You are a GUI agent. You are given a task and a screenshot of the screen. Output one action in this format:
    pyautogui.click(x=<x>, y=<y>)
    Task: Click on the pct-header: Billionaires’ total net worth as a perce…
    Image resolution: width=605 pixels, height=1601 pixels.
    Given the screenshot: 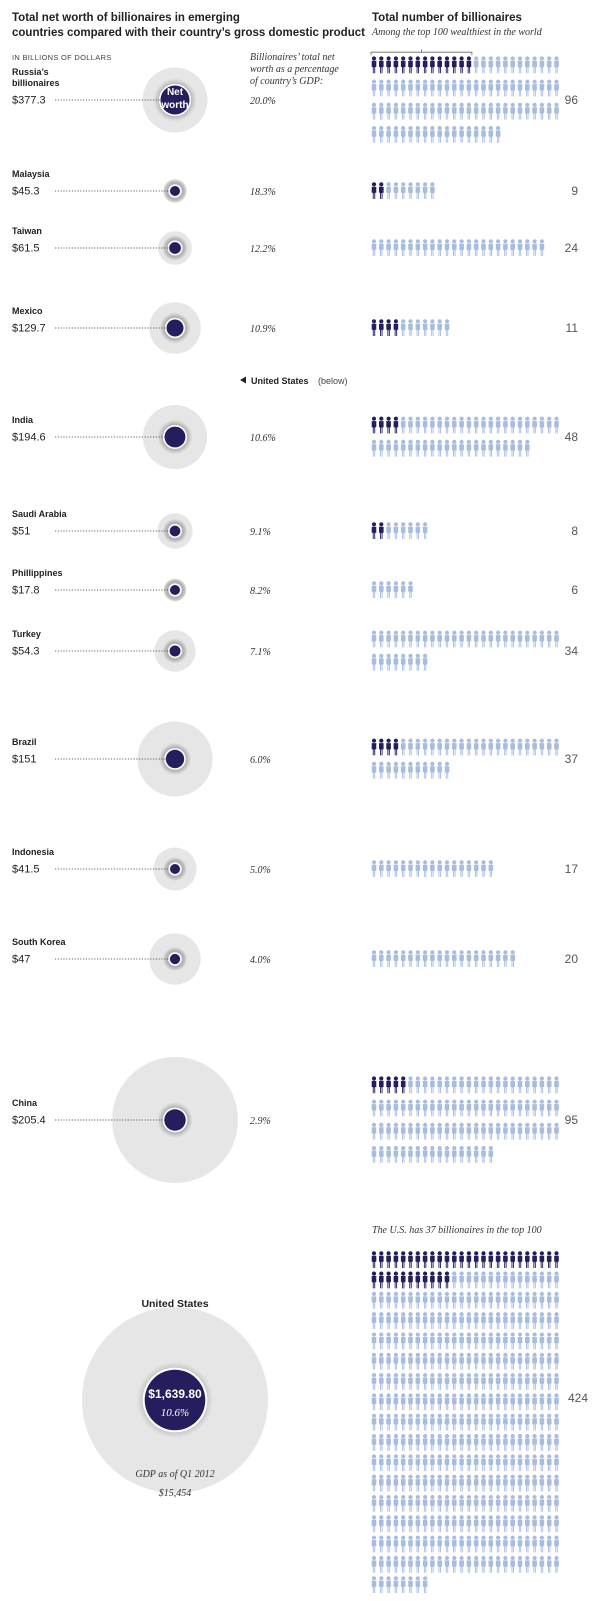 What is the action you would take?
    pyautogui.click(x=295, y=69)
    